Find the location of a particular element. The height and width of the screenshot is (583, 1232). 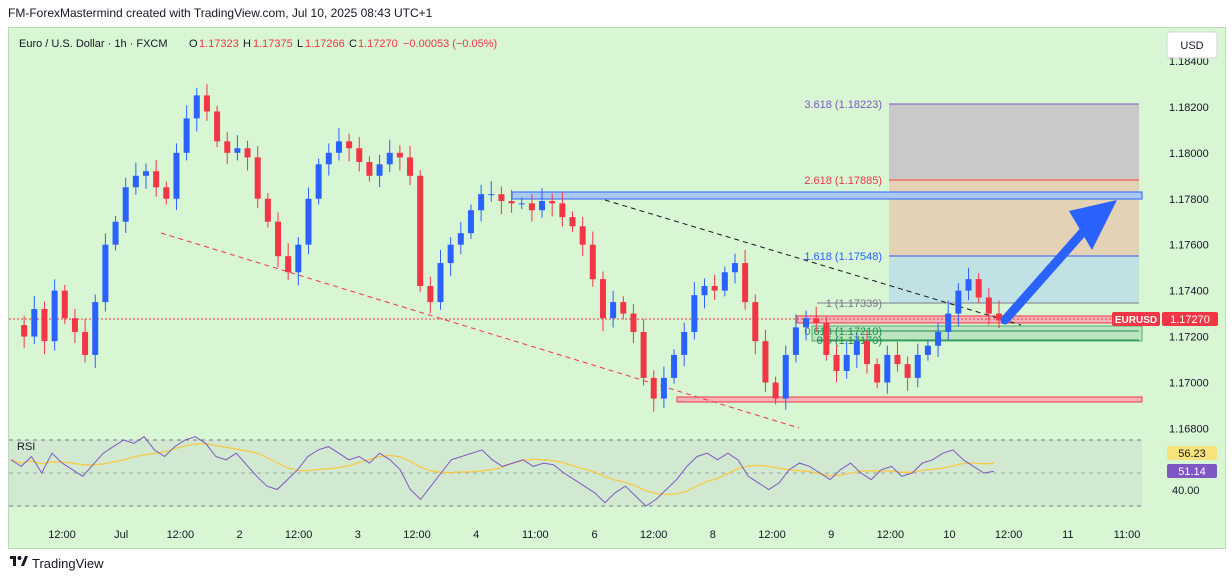

price-tick-label: 1.18000 is located at coordinates (1189, 154).